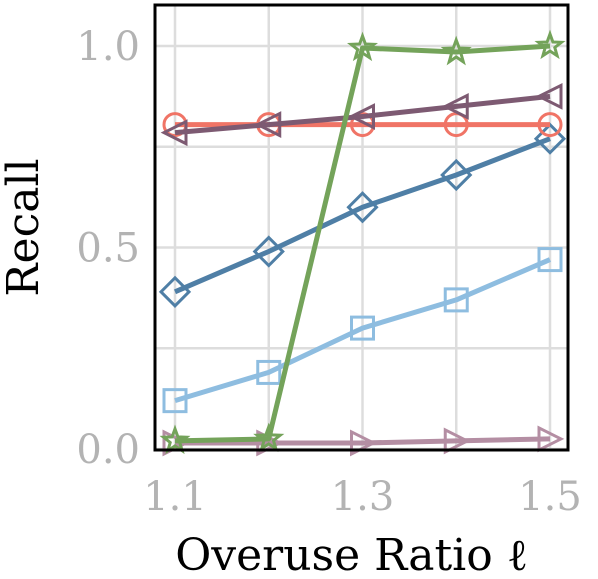  What do you see at coordinates (24, 227) in the screenshot?
I see `y-axis-label: Recall` at bounding box center [24, 227].